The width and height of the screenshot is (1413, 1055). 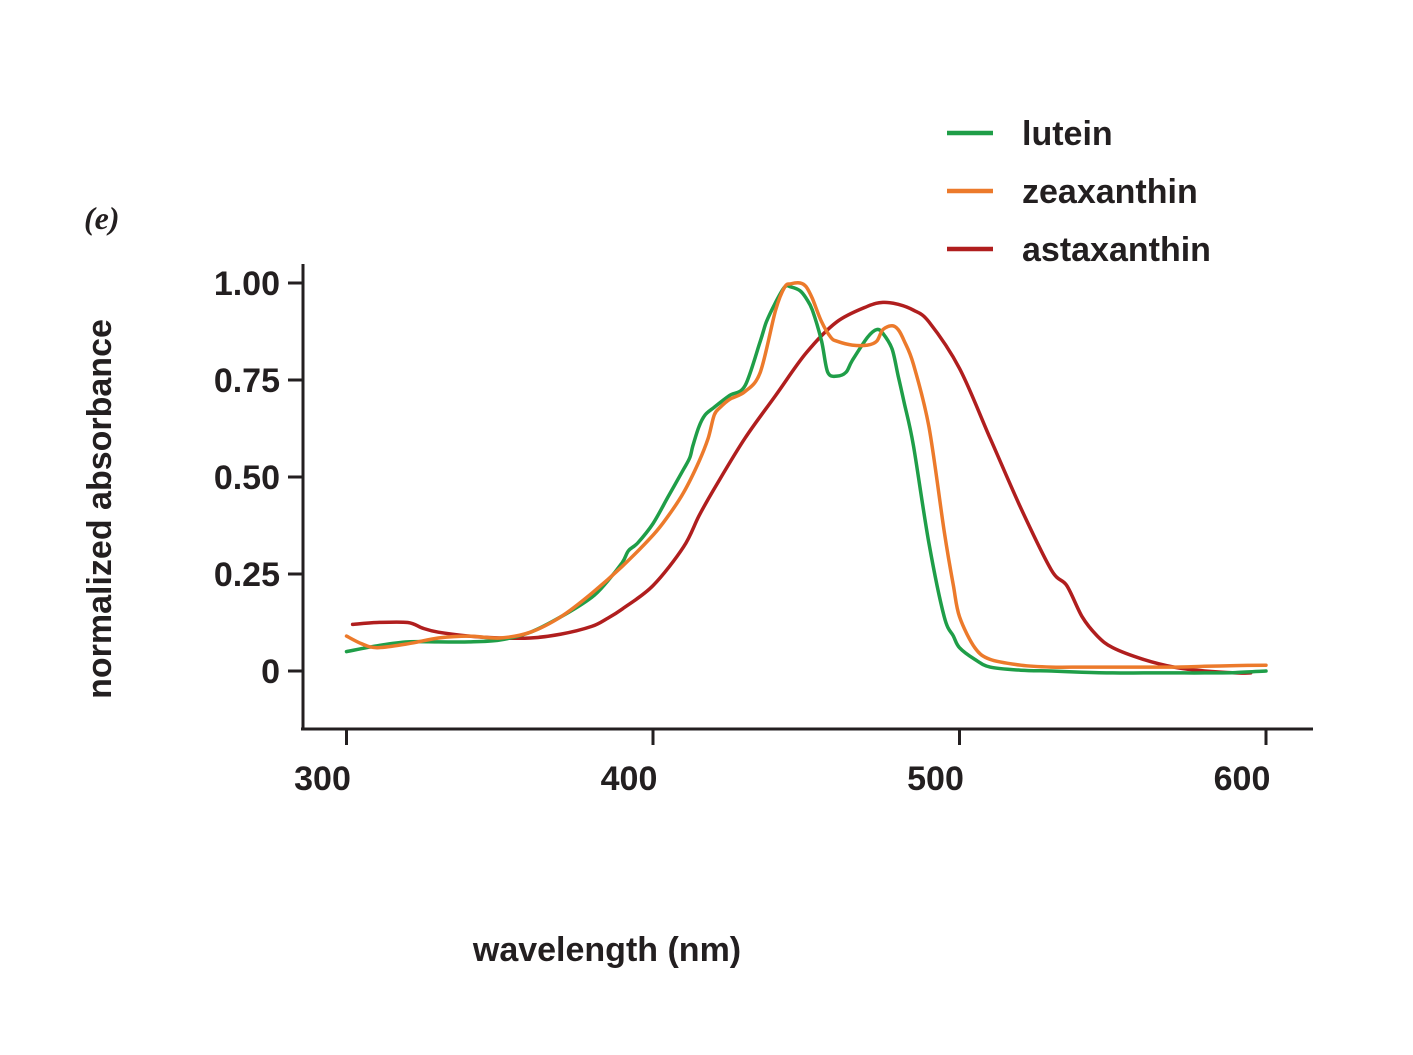 I want to click on y-tick-label: 0.50, so click(x=247, y=478).